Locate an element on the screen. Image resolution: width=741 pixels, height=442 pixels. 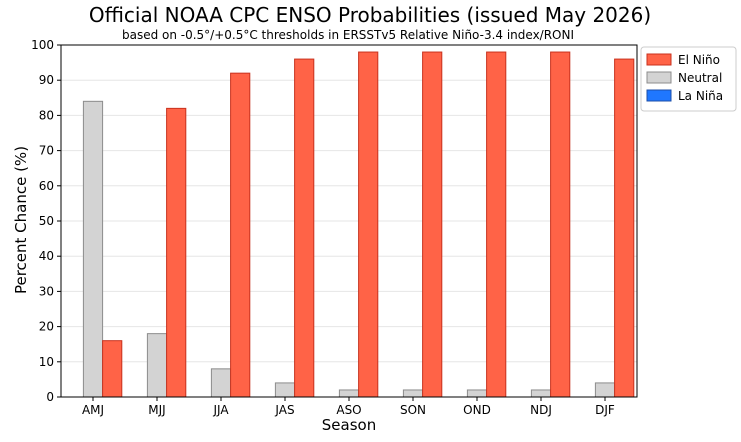
bar-el-nino-ond is located at coordinates (496, 224).